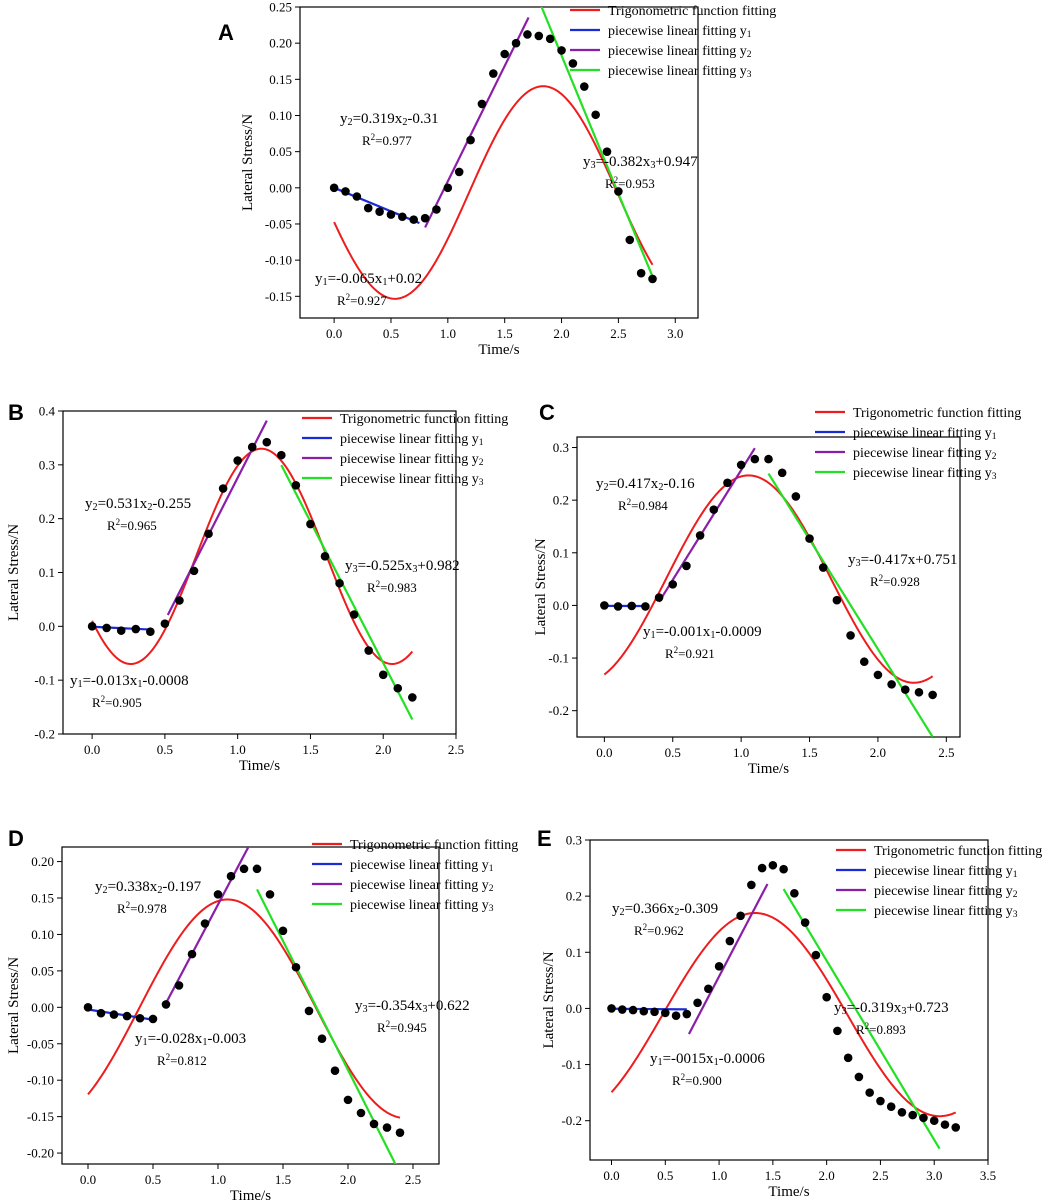 This screenshot has height=1202, width=1052. What do you see at coordinates (182, 1060) in the screenshot?
I see `r-squared: R2=0.812` at bounding box center [182, 1060].